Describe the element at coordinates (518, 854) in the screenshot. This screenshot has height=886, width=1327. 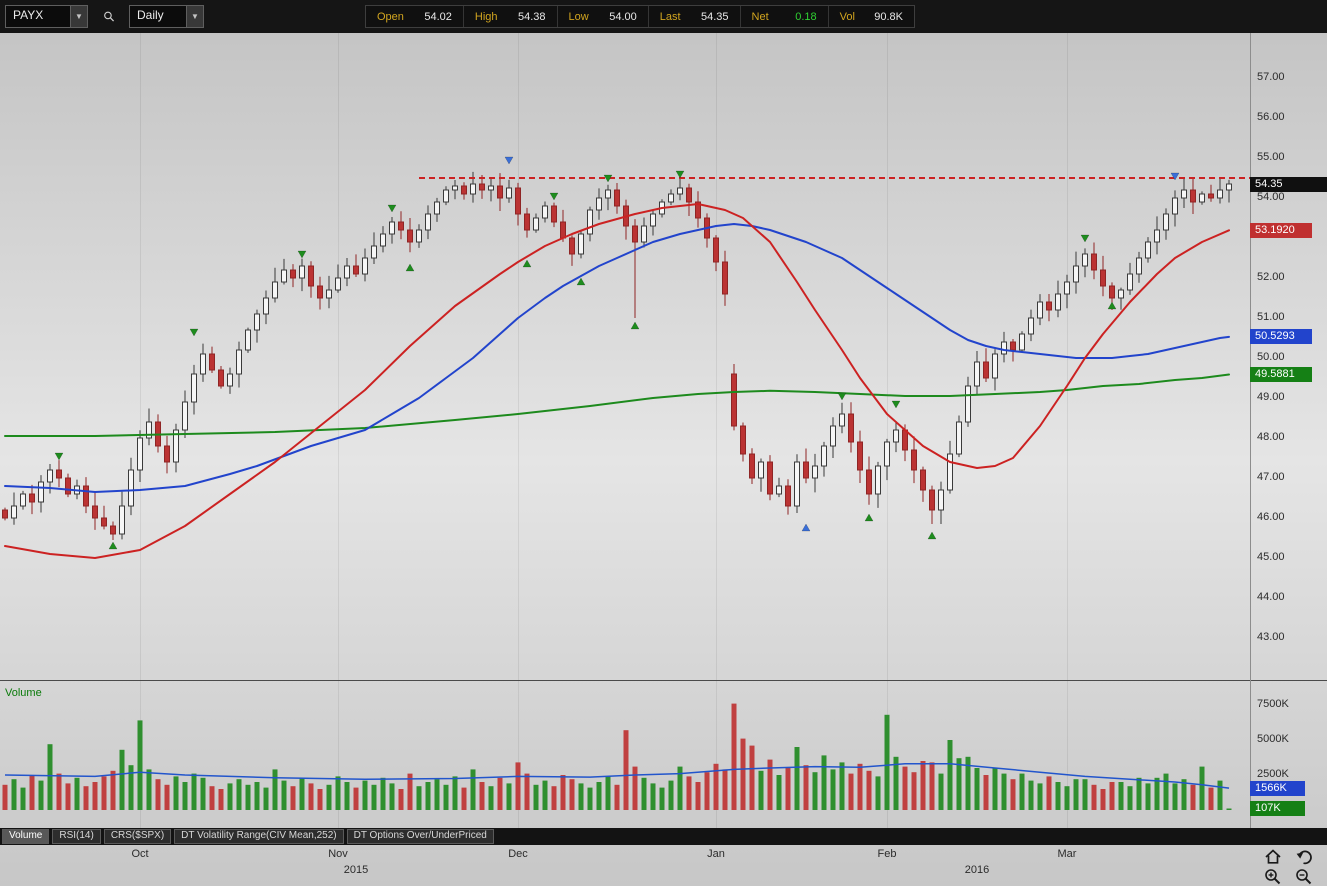
I see `month-label-dec: Dec` at that location.